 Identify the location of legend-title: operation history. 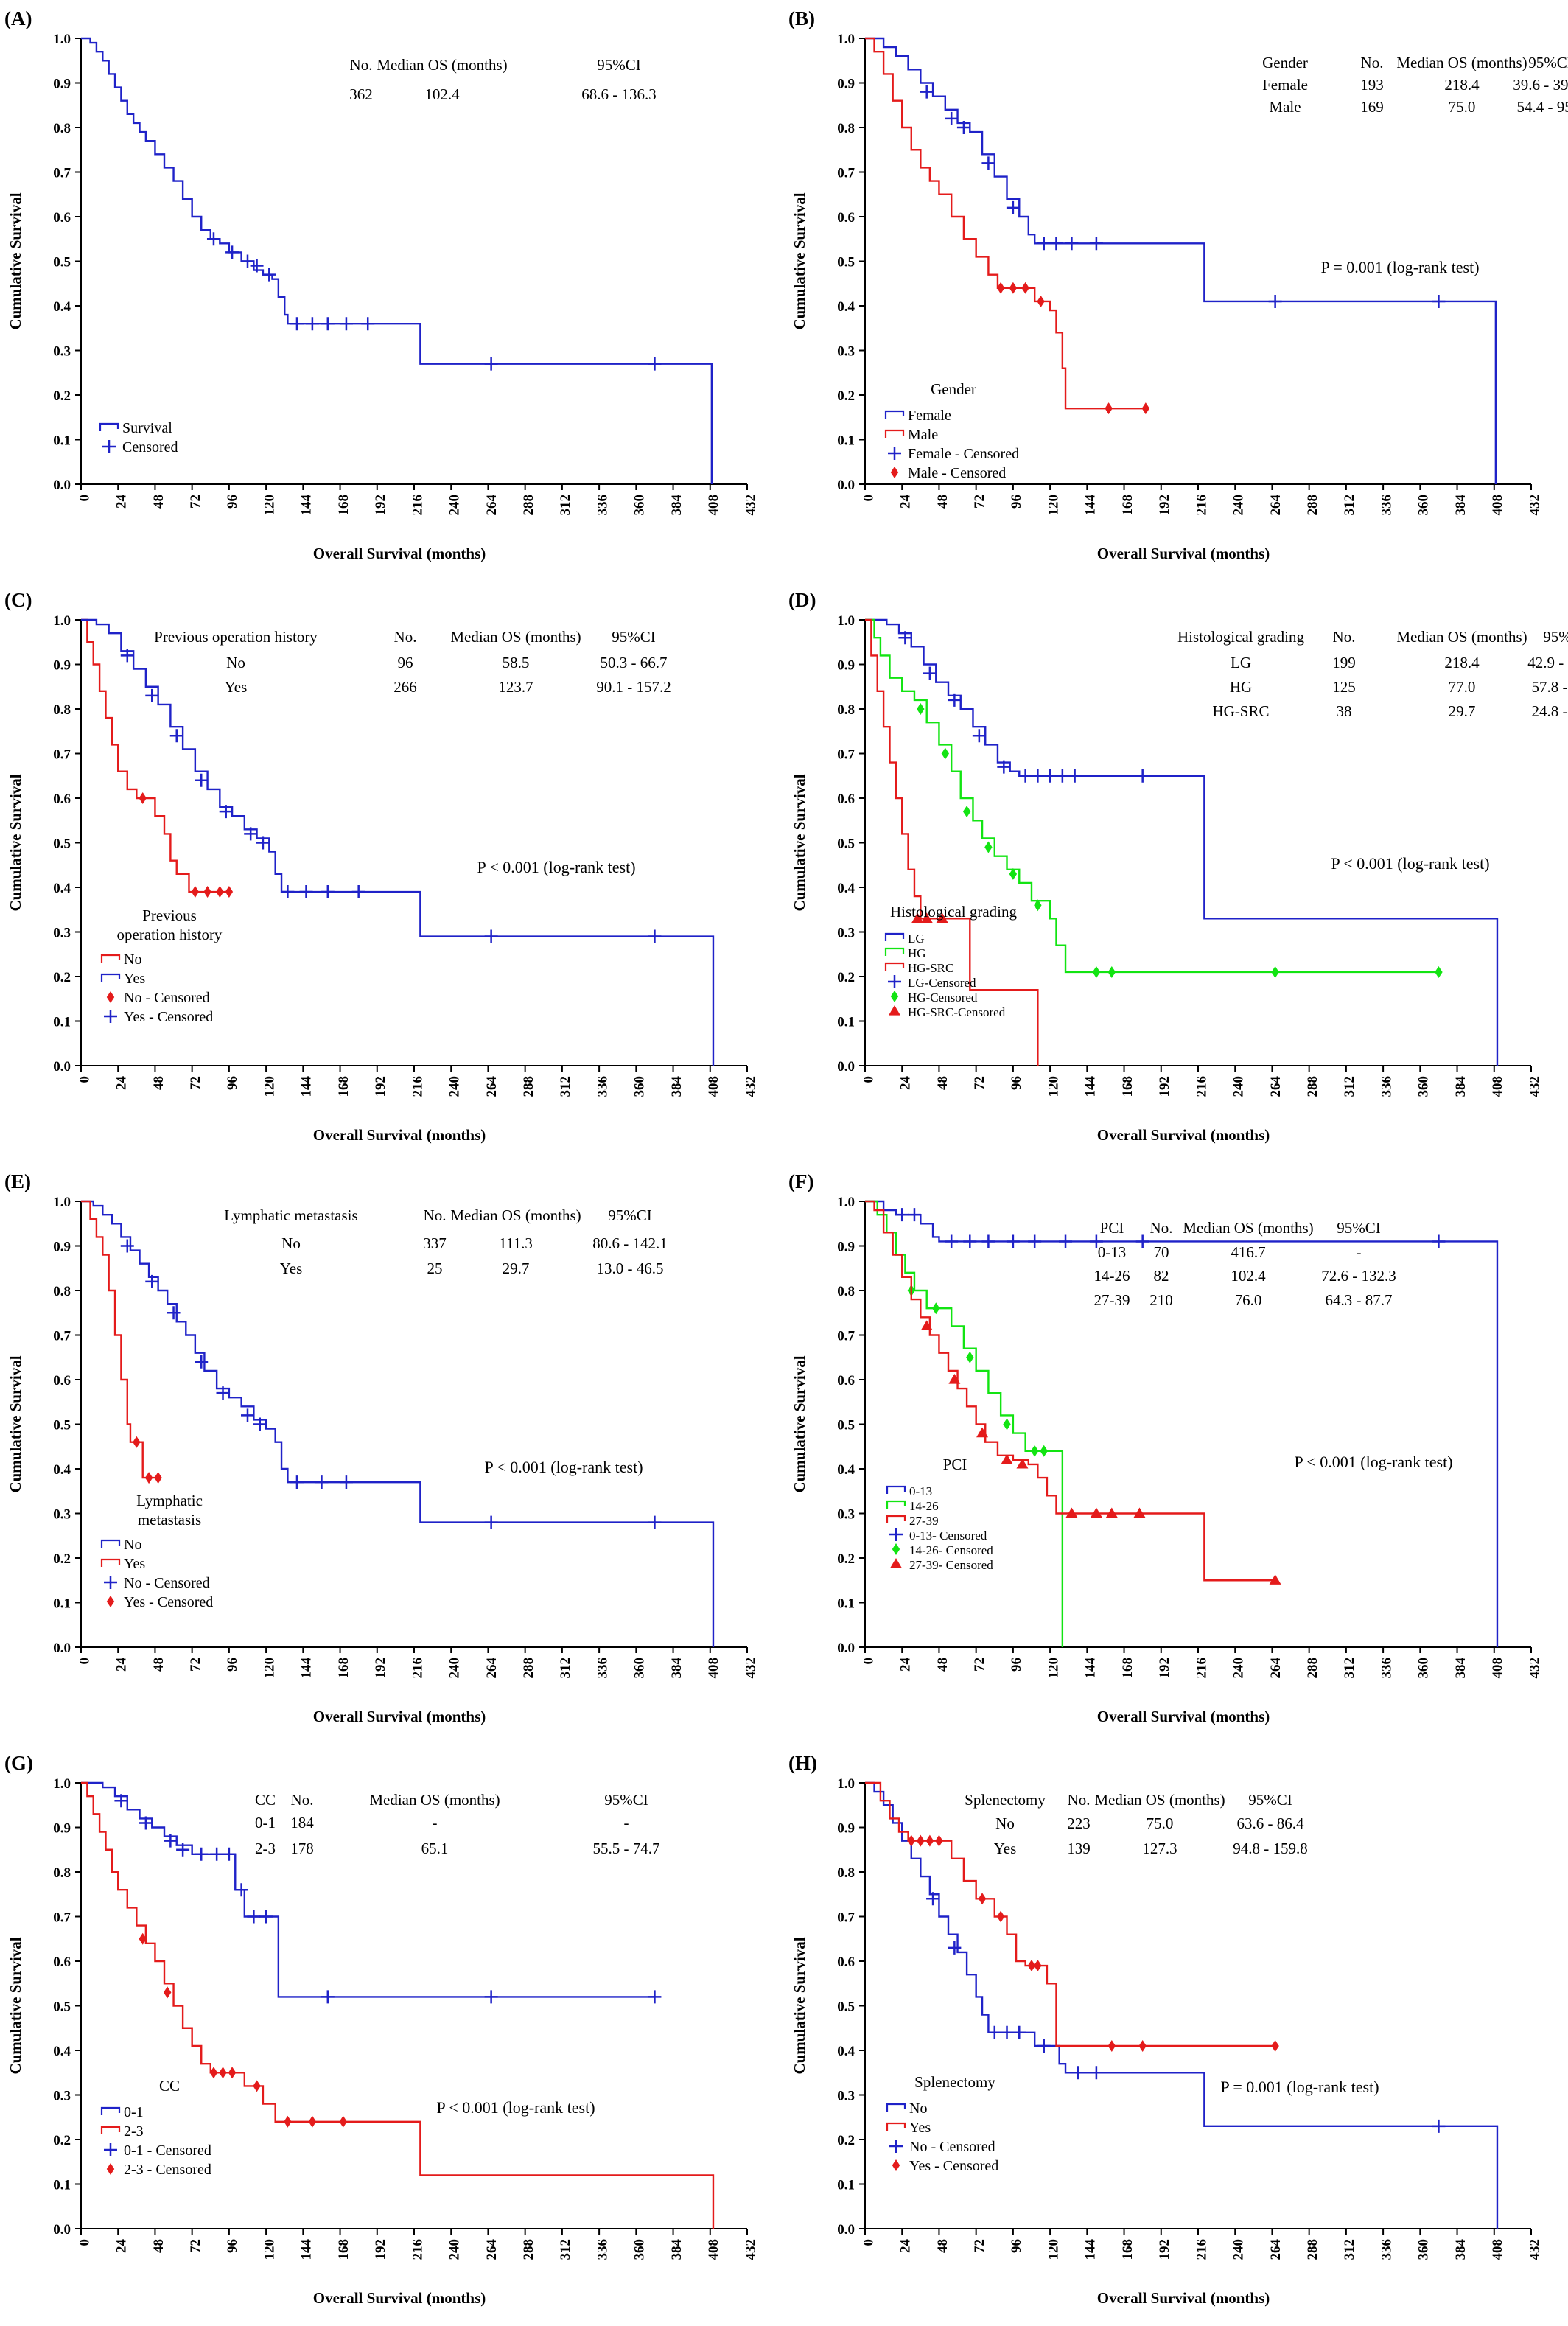
(170, 934).